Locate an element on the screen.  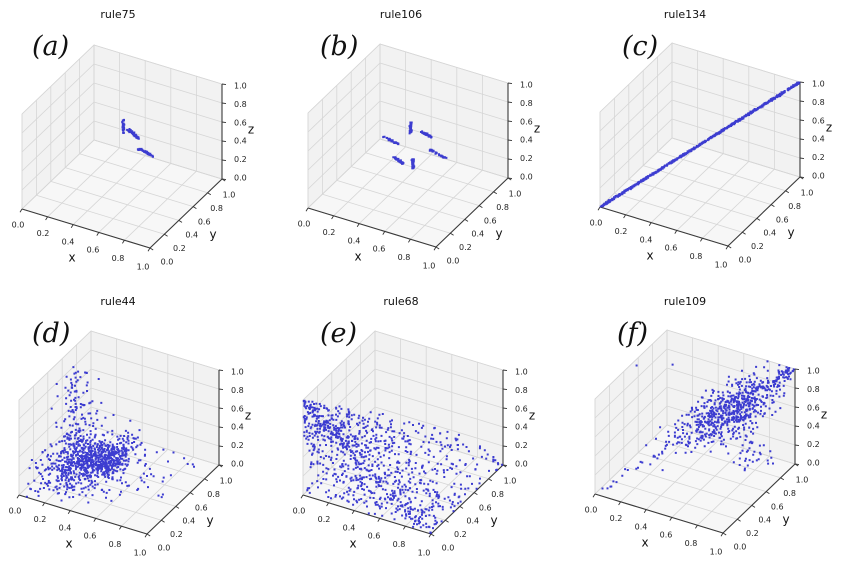
plot-title: rule75 is located at coordinates (118, 14).